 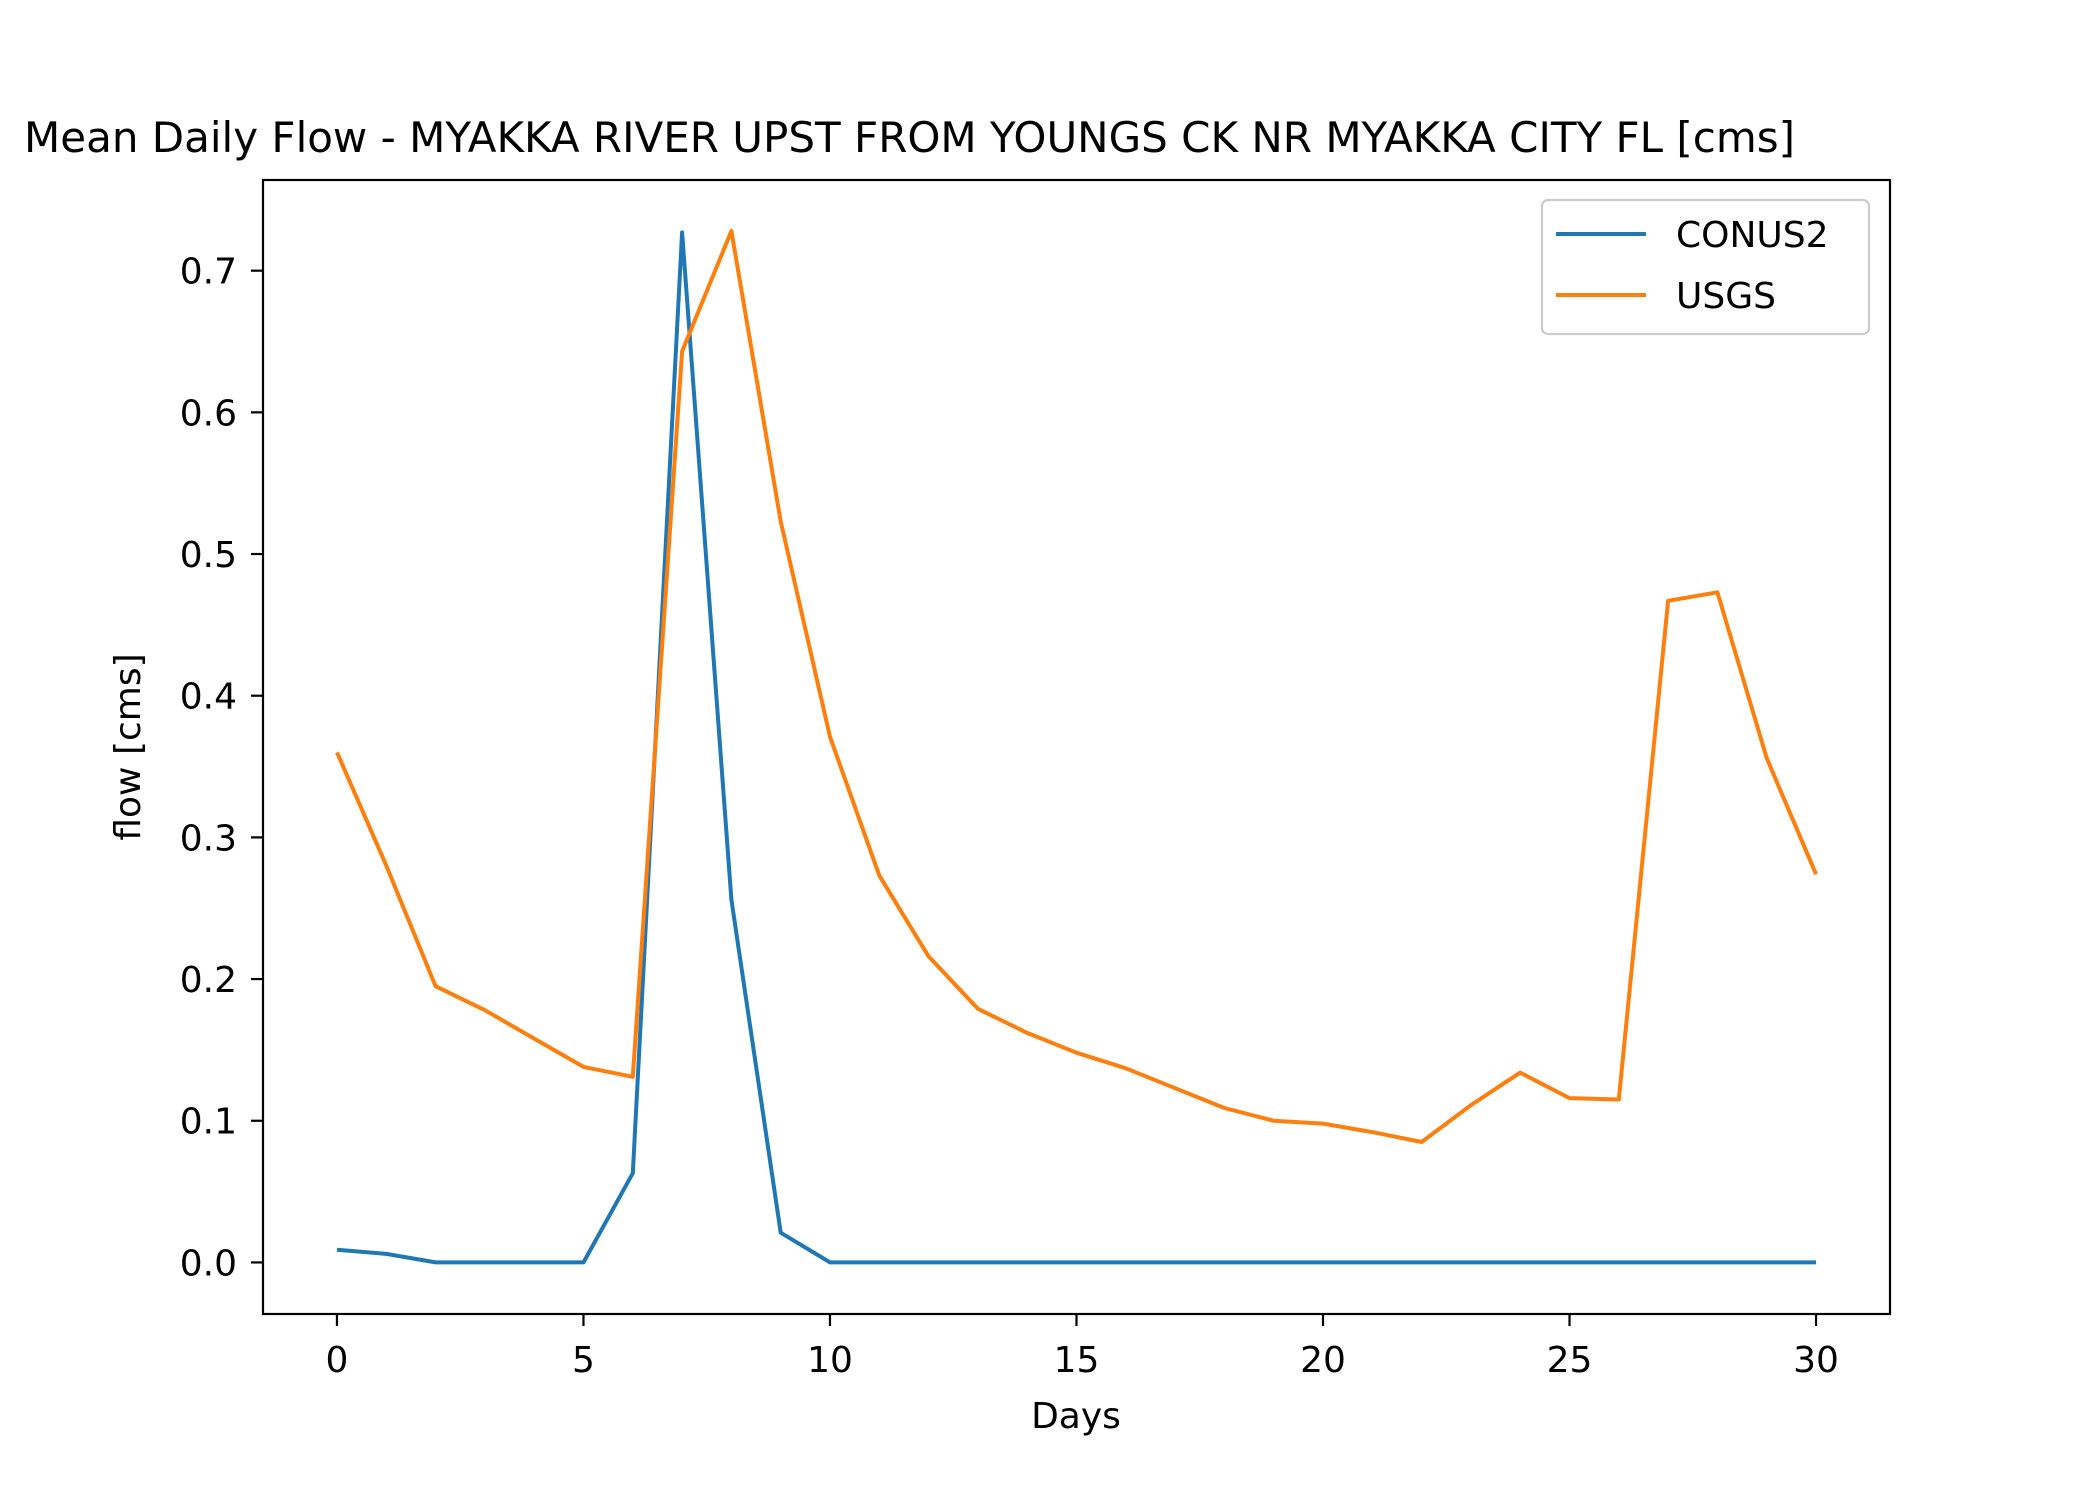 I want to click on y-tick-label: 0.5, so click(x=208, y=555).